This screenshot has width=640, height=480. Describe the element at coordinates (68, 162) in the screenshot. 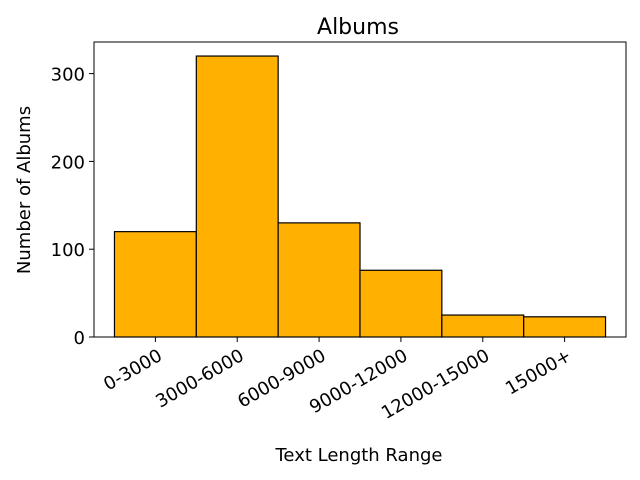

I see `y-tick-label: 200` at that location.